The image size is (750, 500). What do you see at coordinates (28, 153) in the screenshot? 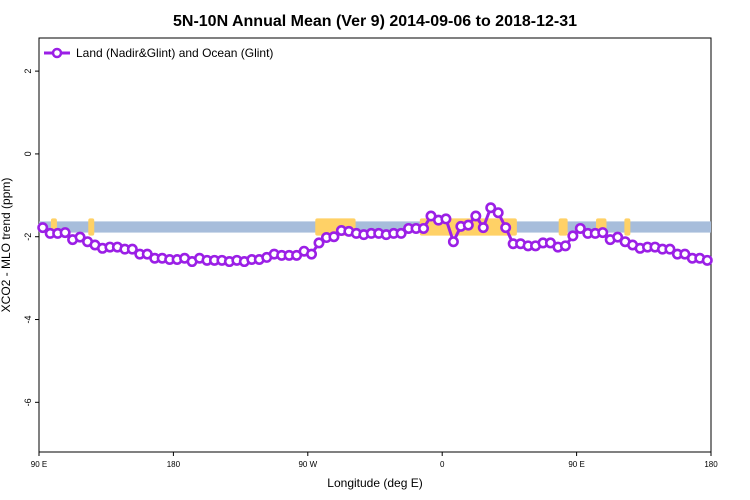
I see `y-tick-label-1: 0` at bounding box center [28, 153].